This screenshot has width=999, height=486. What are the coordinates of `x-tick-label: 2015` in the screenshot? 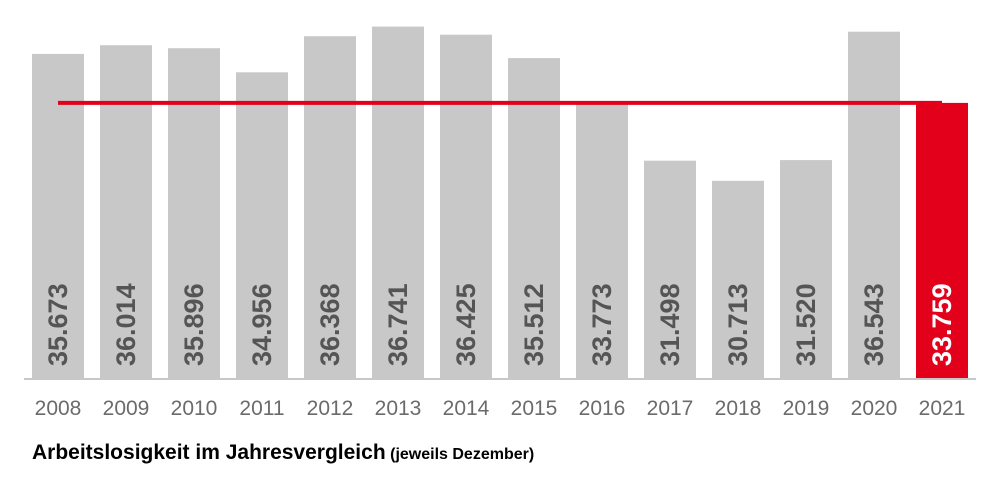 It's located at (534, 408).